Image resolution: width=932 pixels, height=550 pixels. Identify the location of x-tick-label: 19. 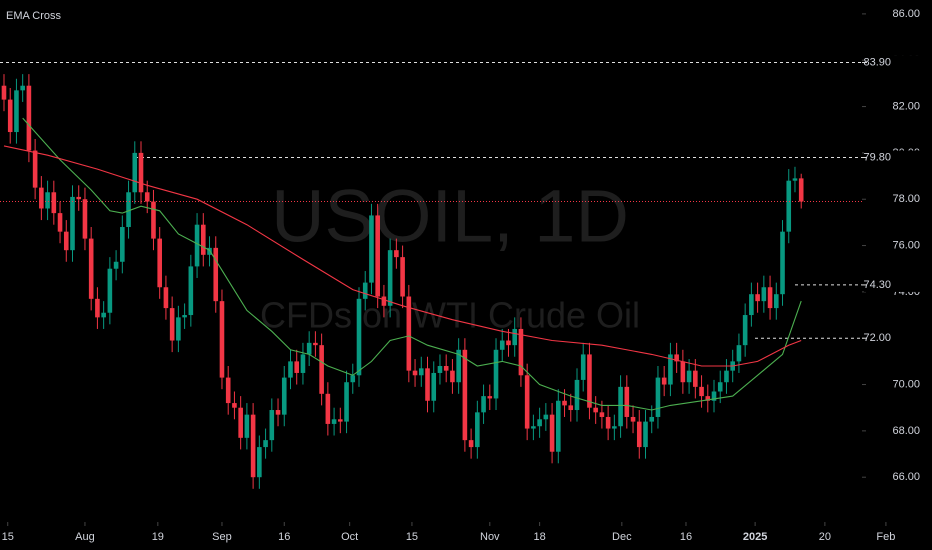
(158, 537).